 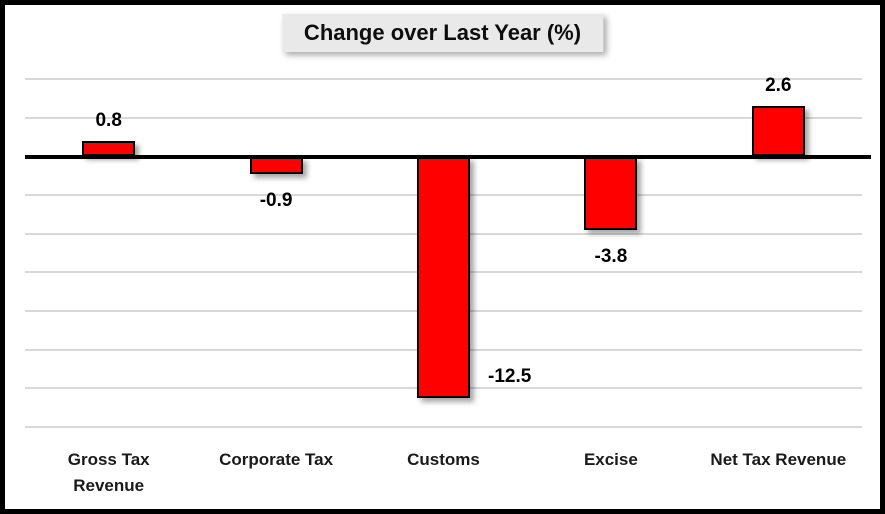 What do you see at coordinates (276, 459) in the screenshot?
I see `category-label-corporate-tax: Corporate Tax` at bounding box center [276, 459].